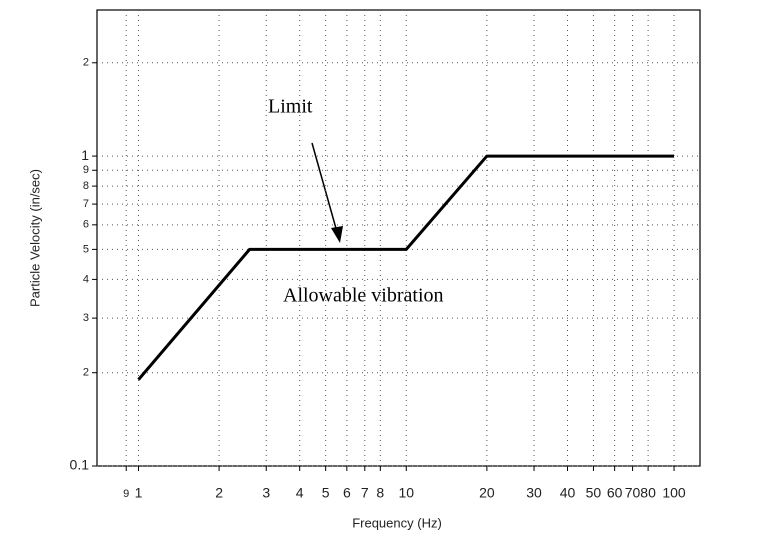  I want to click on x-tick-label: 4, so click(300, 493).